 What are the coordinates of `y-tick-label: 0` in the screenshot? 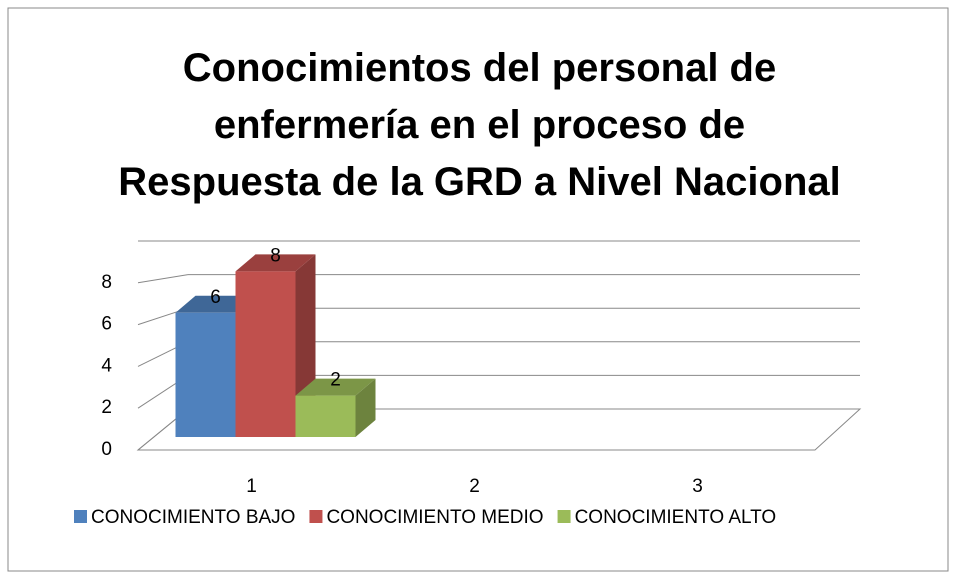 It's located at (106, 449).